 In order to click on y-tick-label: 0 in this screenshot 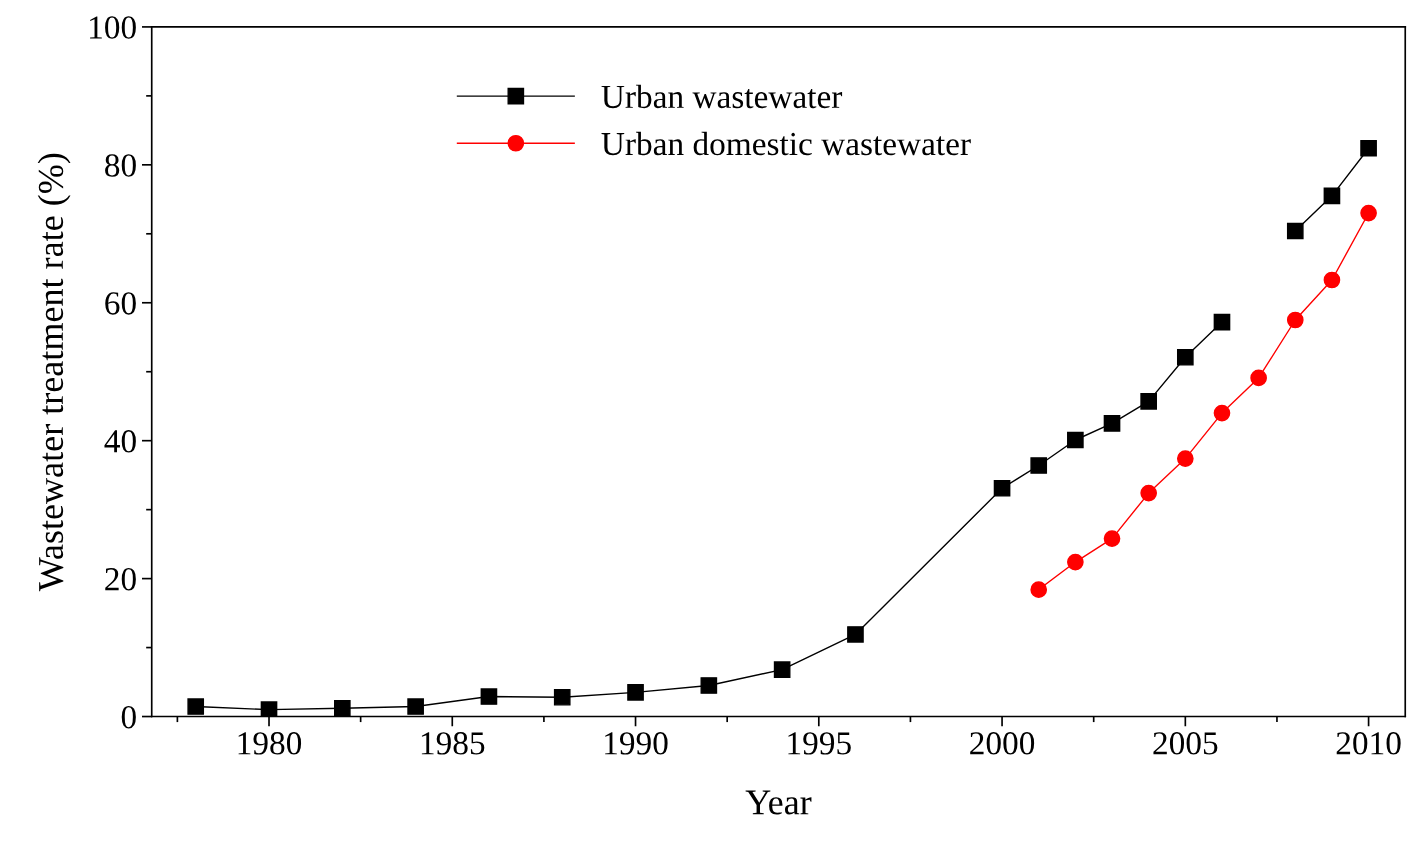, I will do `click(128, 717)`.